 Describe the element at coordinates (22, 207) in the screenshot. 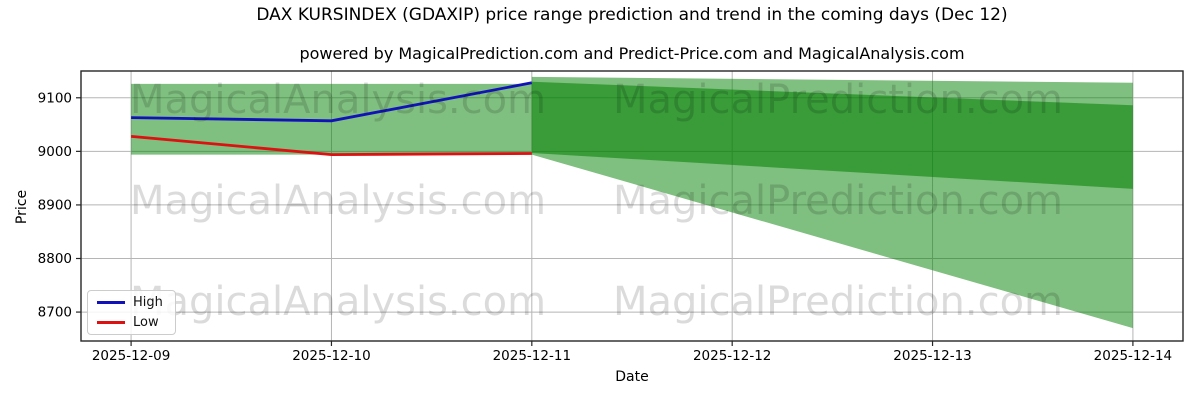

I see `y-axis-label: Price` at that location.